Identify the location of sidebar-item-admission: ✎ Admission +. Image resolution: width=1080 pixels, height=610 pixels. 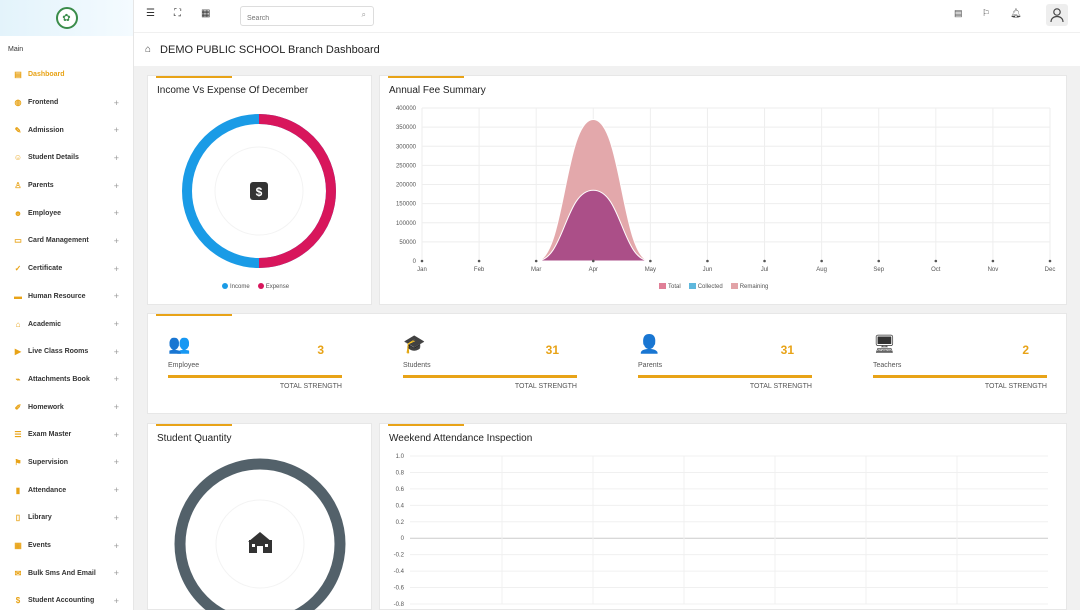
(66, 130).